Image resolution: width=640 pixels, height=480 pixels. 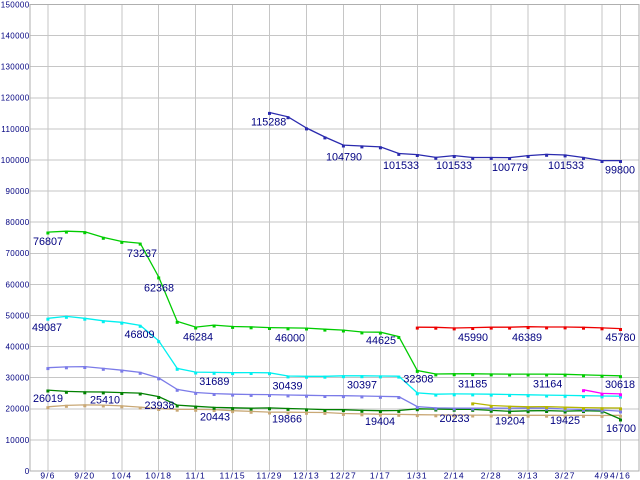 I want to click on svg-text: 3/13, so click(x=528, y=475).